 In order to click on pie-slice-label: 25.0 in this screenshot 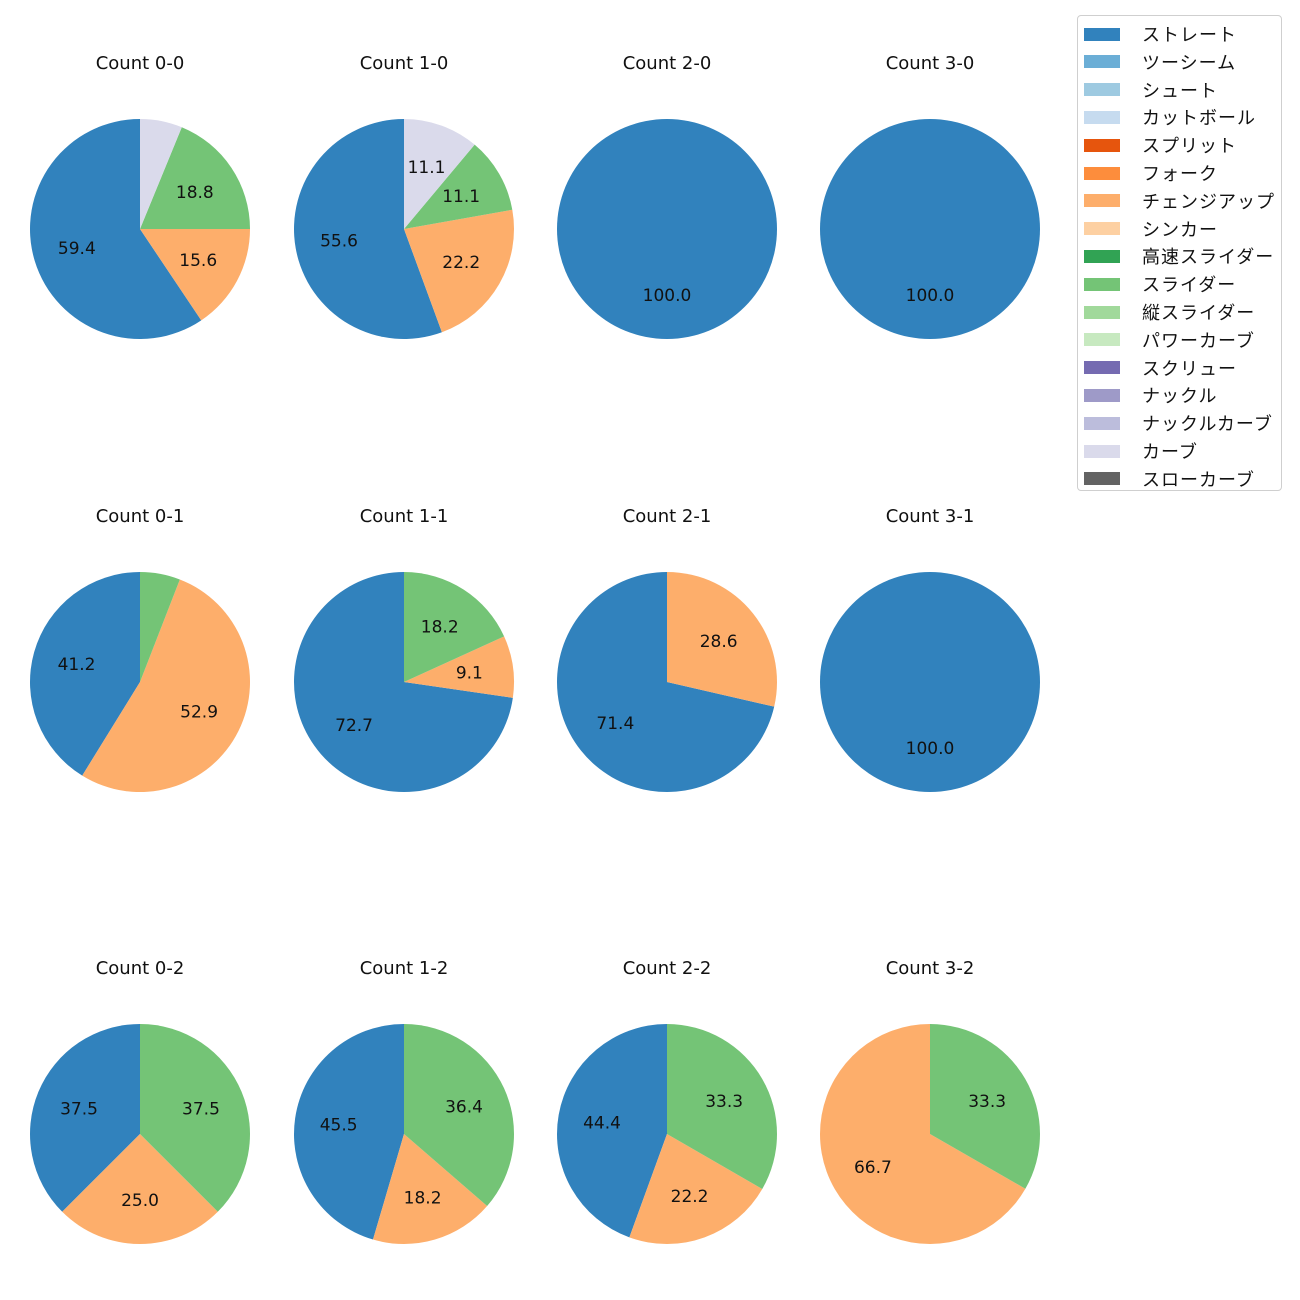, I will do `click(140, 1201)`.